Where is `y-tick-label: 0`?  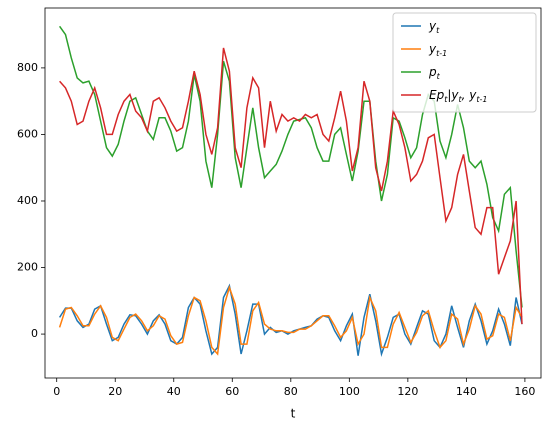
y-tick-label: 0 is located at coordinates (34, 333).